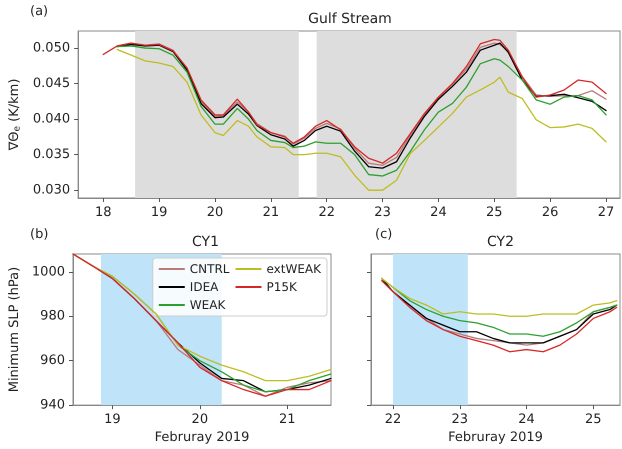 The width and height of the screenshot is (622, 449). I want to click on y-tick-label: 0.030, so click(51, 190).